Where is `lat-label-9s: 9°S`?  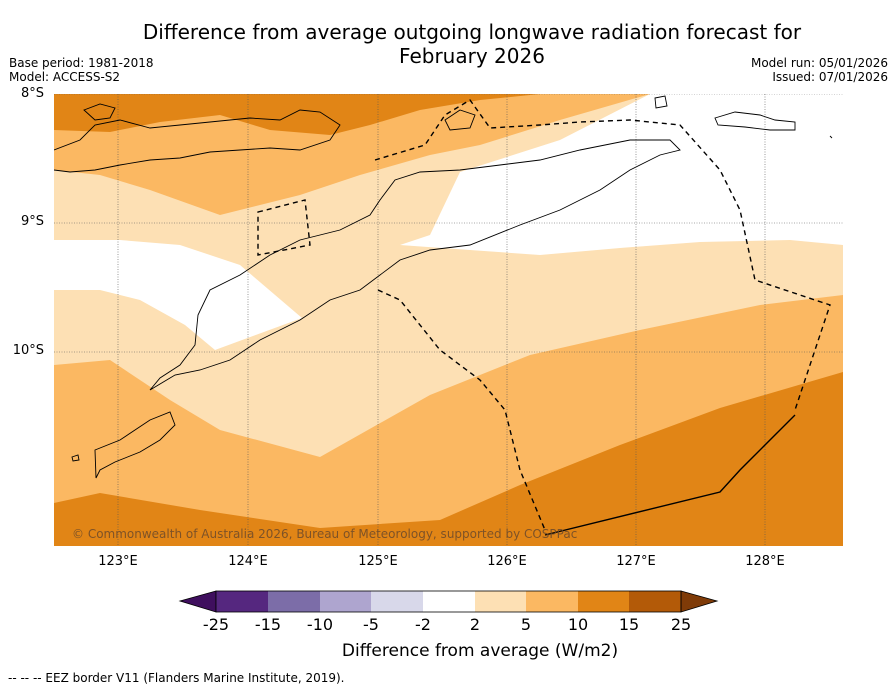 lat-label-9s: 9°S is located at coordinates (32, 221).